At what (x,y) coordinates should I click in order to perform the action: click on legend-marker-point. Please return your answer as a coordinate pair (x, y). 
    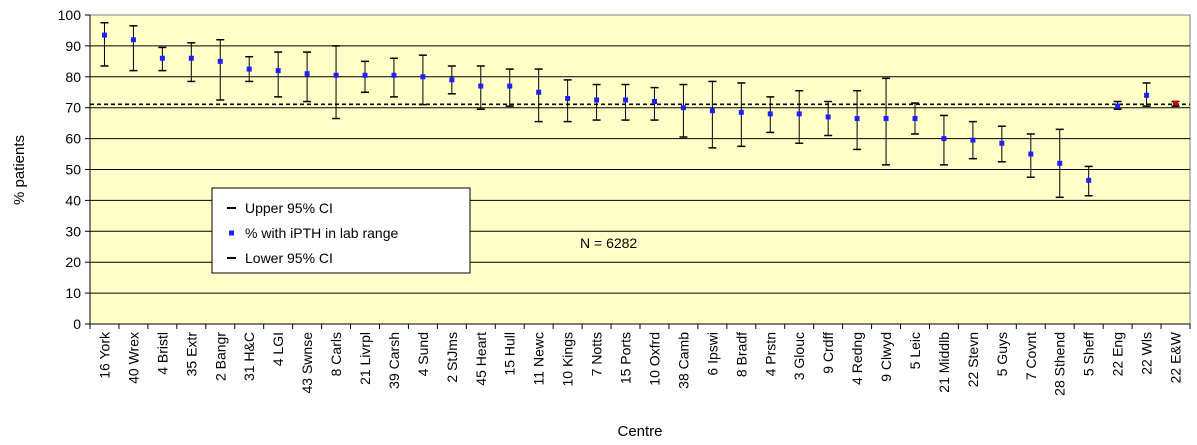
    Looking at the image, I should click on (231, 233).